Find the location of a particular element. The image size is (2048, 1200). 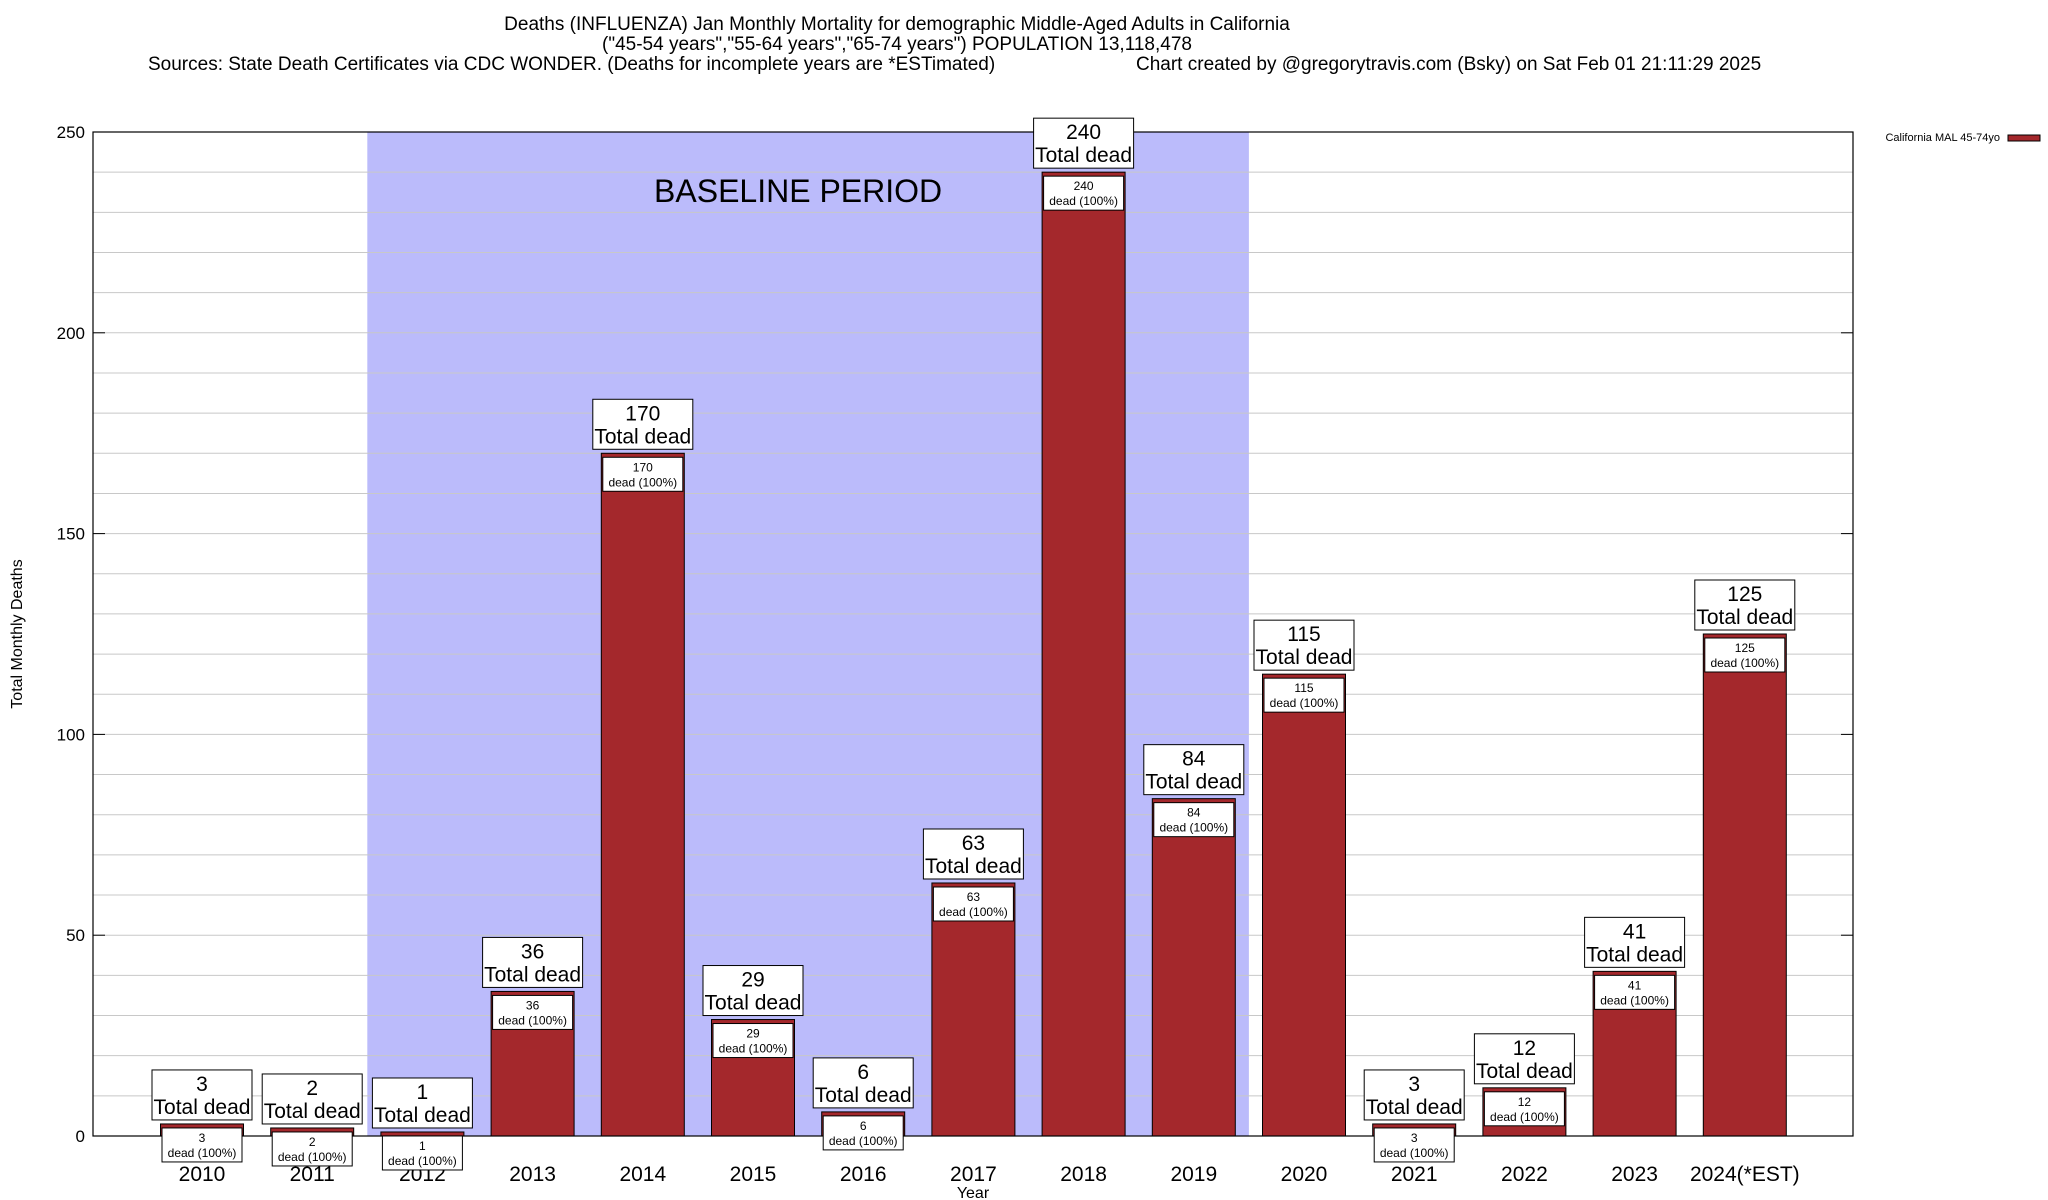

bar-2012 is located at coordinates (422, 1134).